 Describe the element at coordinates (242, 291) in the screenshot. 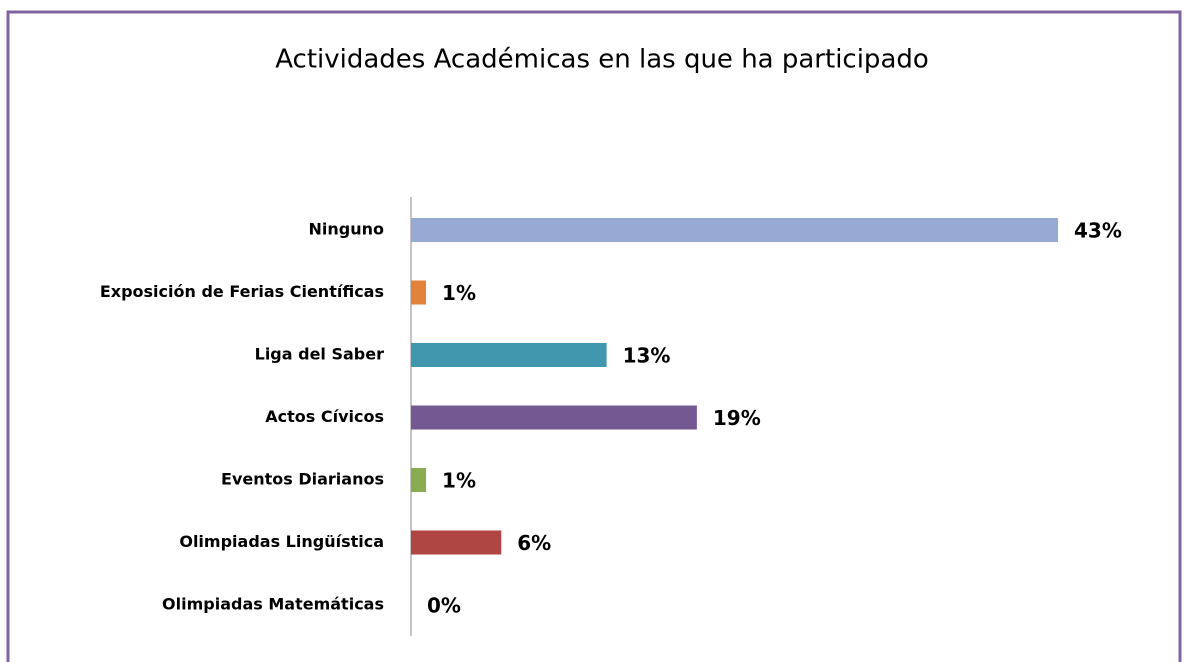

I see `category-label: Exposición de Ferias Científicas` at that location.